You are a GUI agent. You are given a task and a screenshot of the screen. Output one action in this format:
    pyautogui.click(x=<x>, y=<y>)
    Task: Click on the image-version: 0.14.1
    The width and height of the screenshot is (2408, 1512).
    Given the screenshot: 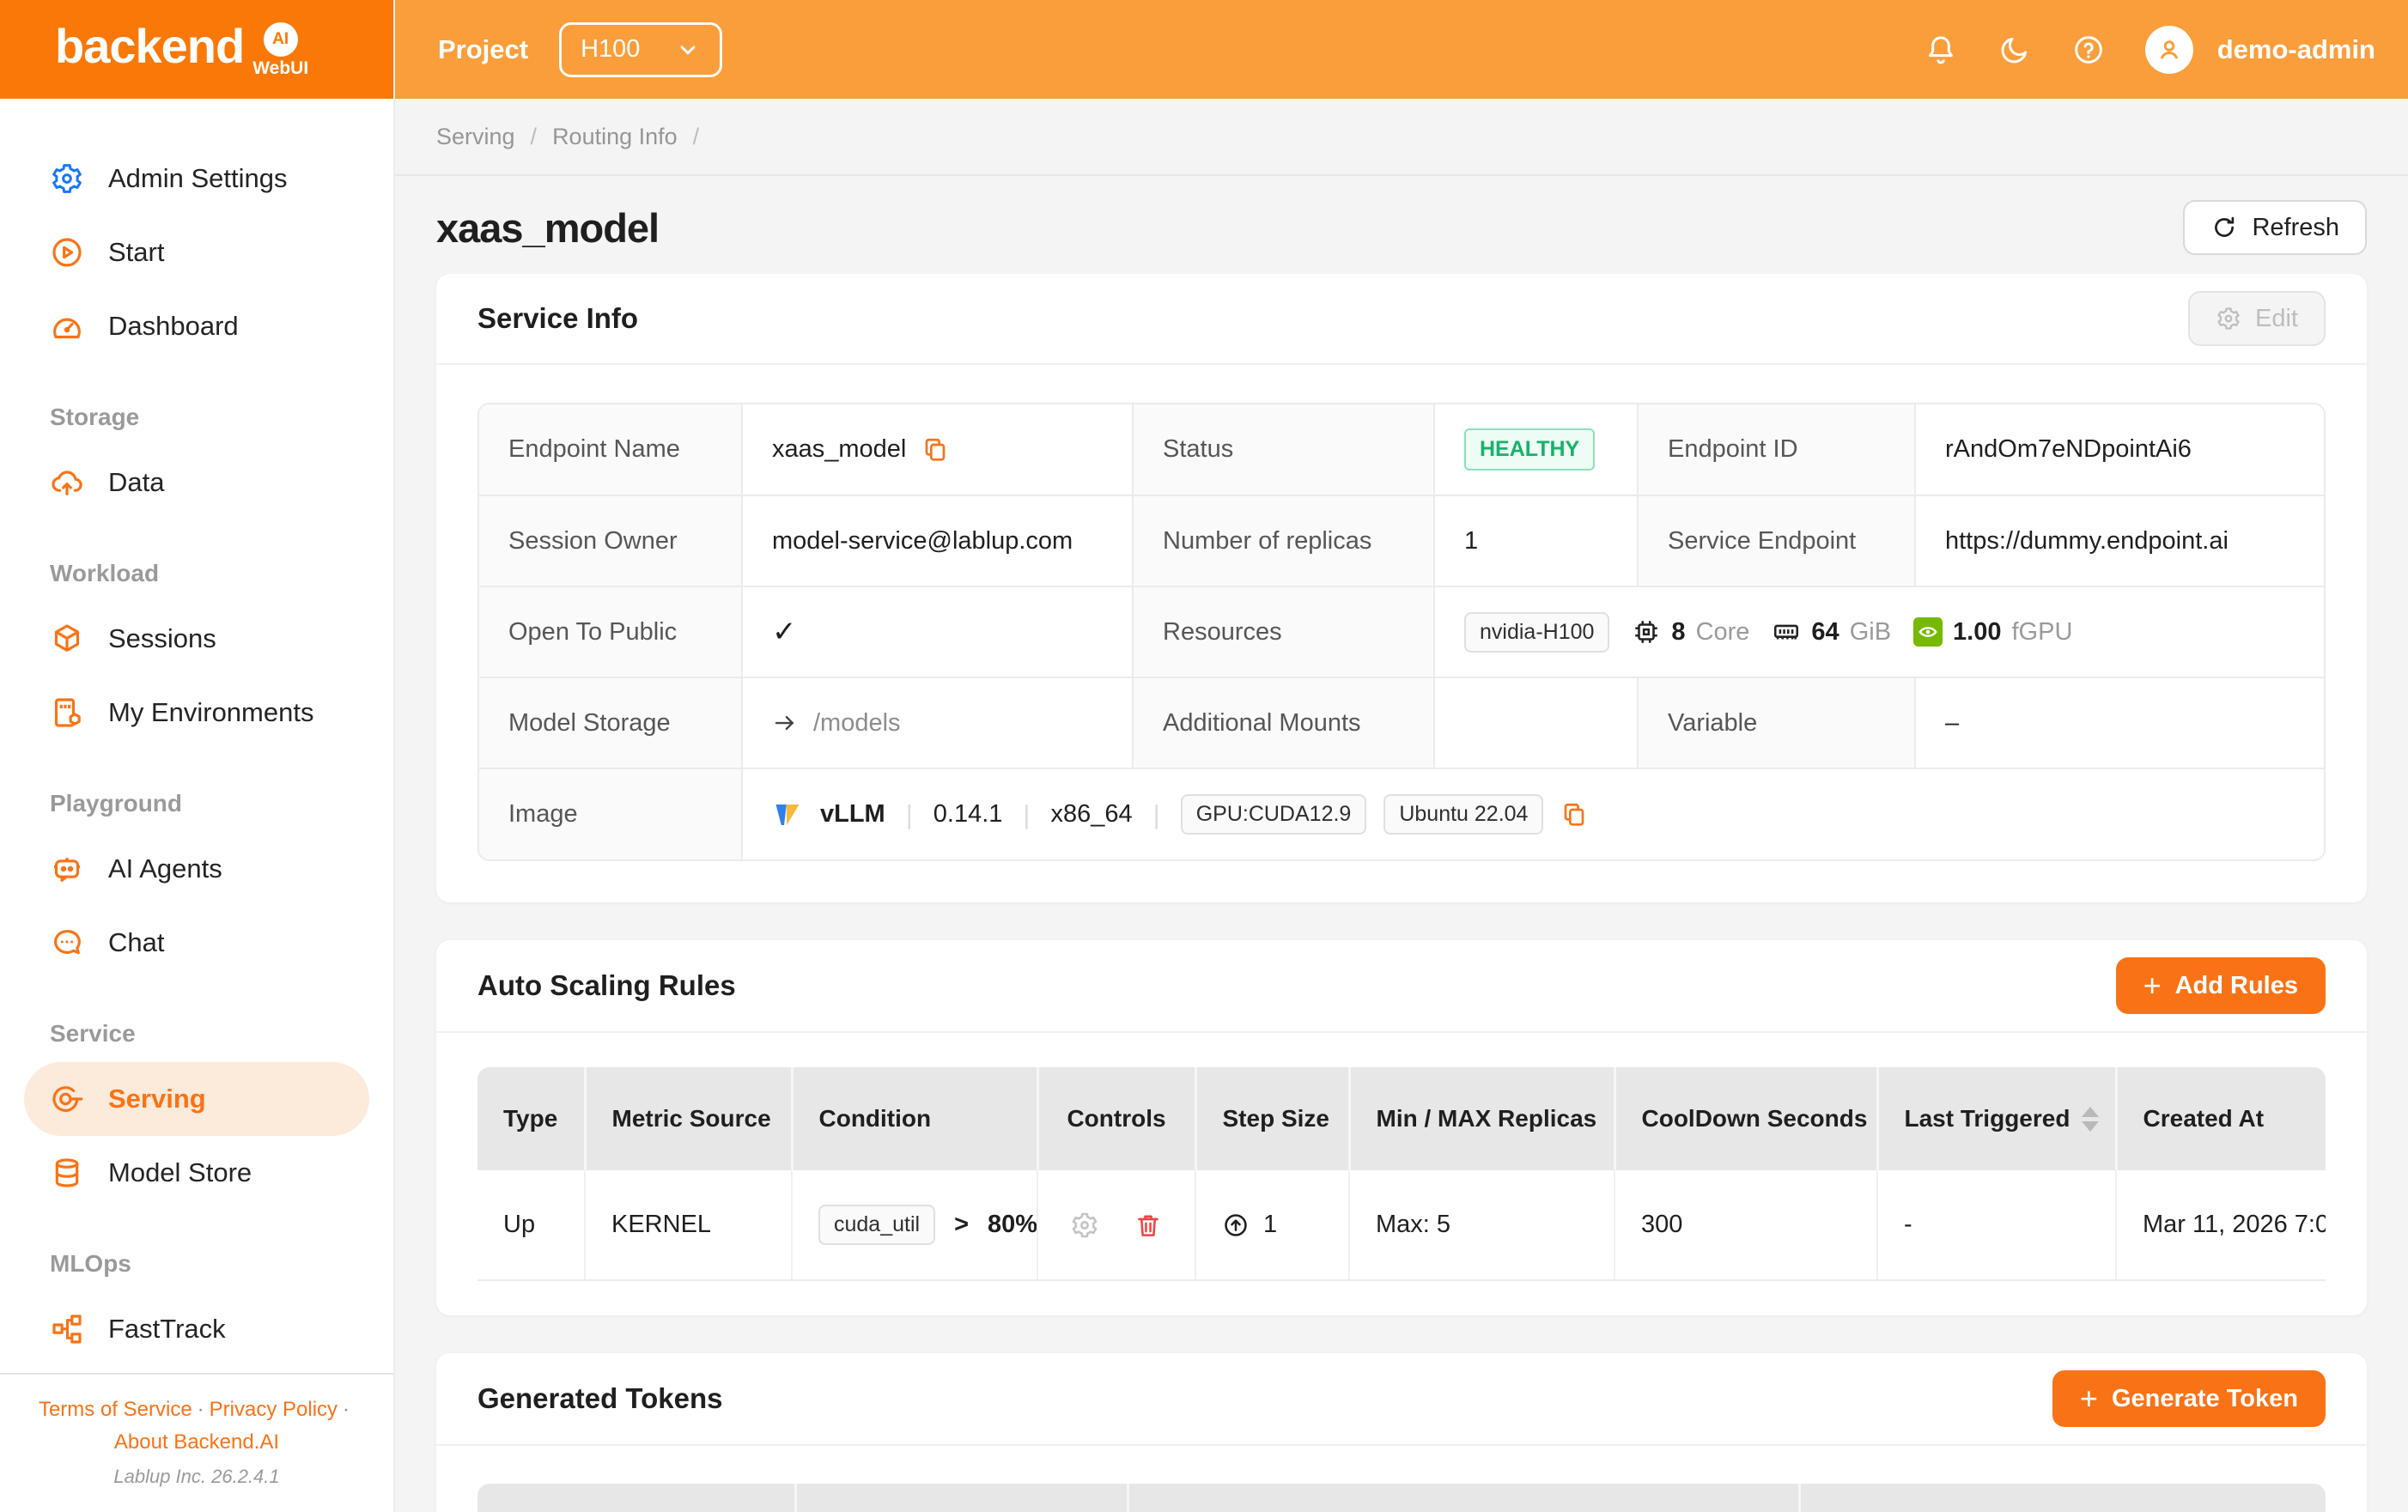 What is the action you would take?
    pyautogui.click(x=968, y=814)
    